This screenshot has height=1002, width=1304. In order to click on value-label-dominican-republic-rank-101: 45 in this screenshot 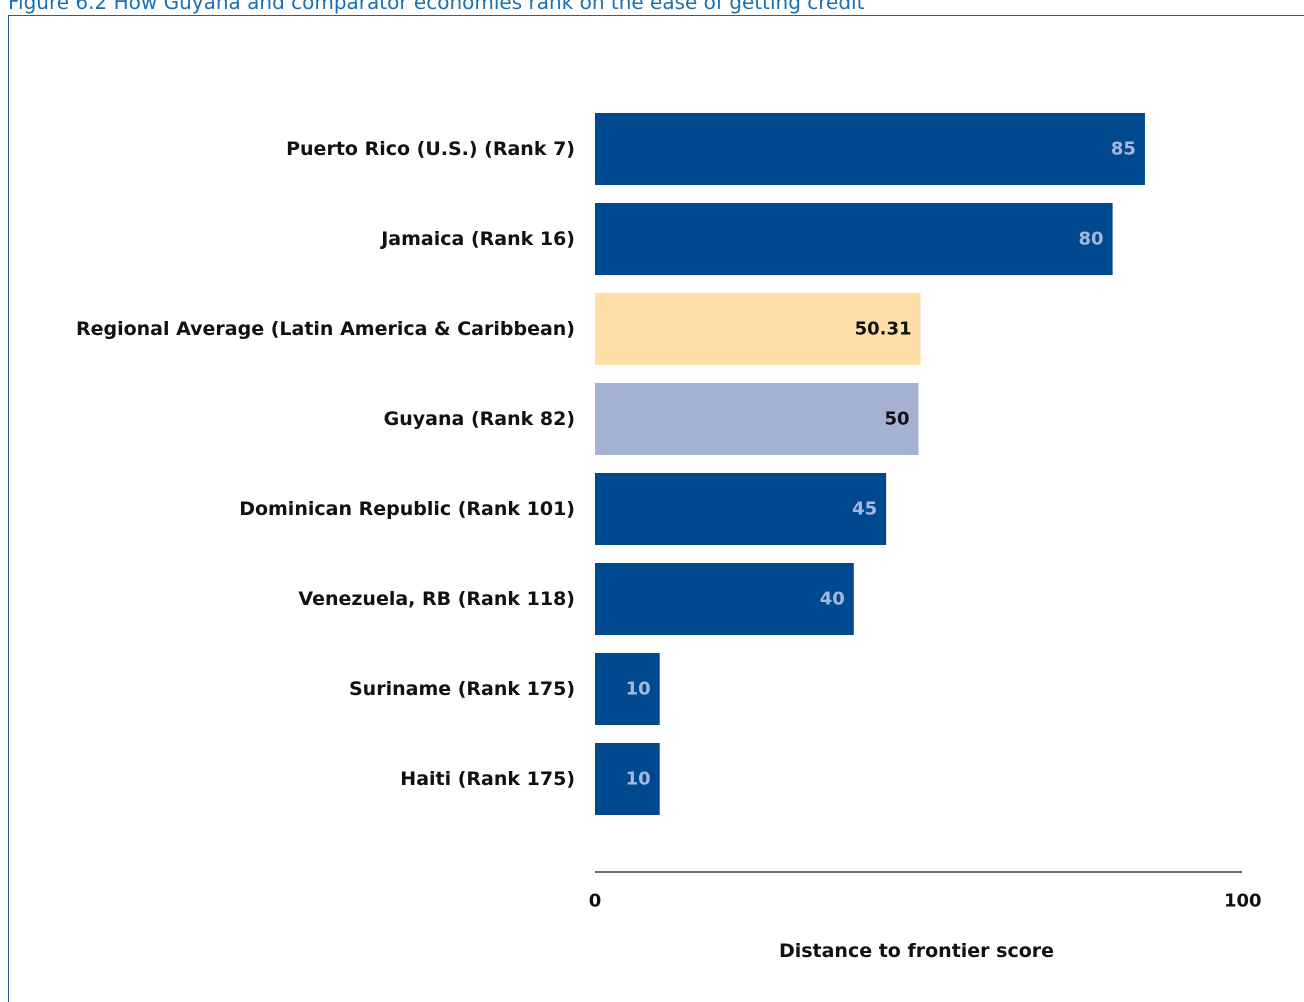, I will do `click(864, 509)`.